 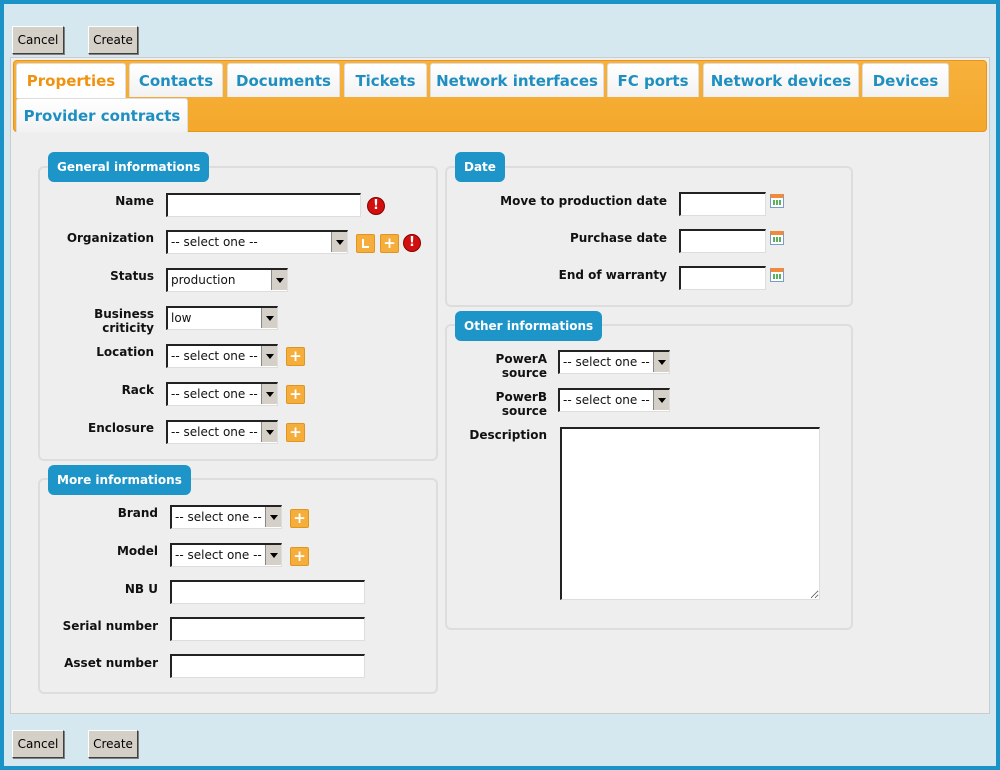 I want to click on more-fieldset, so click(x=238, y=586).